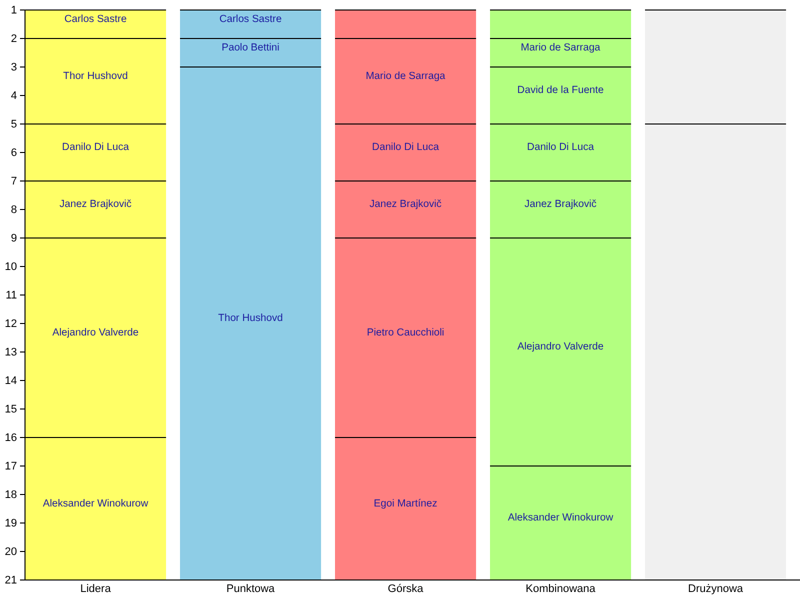  What do you see at coordinates (716, 588) in the screenshot?
I see `x-tick-label: Drużynowa` at bounding box center [716, 588].